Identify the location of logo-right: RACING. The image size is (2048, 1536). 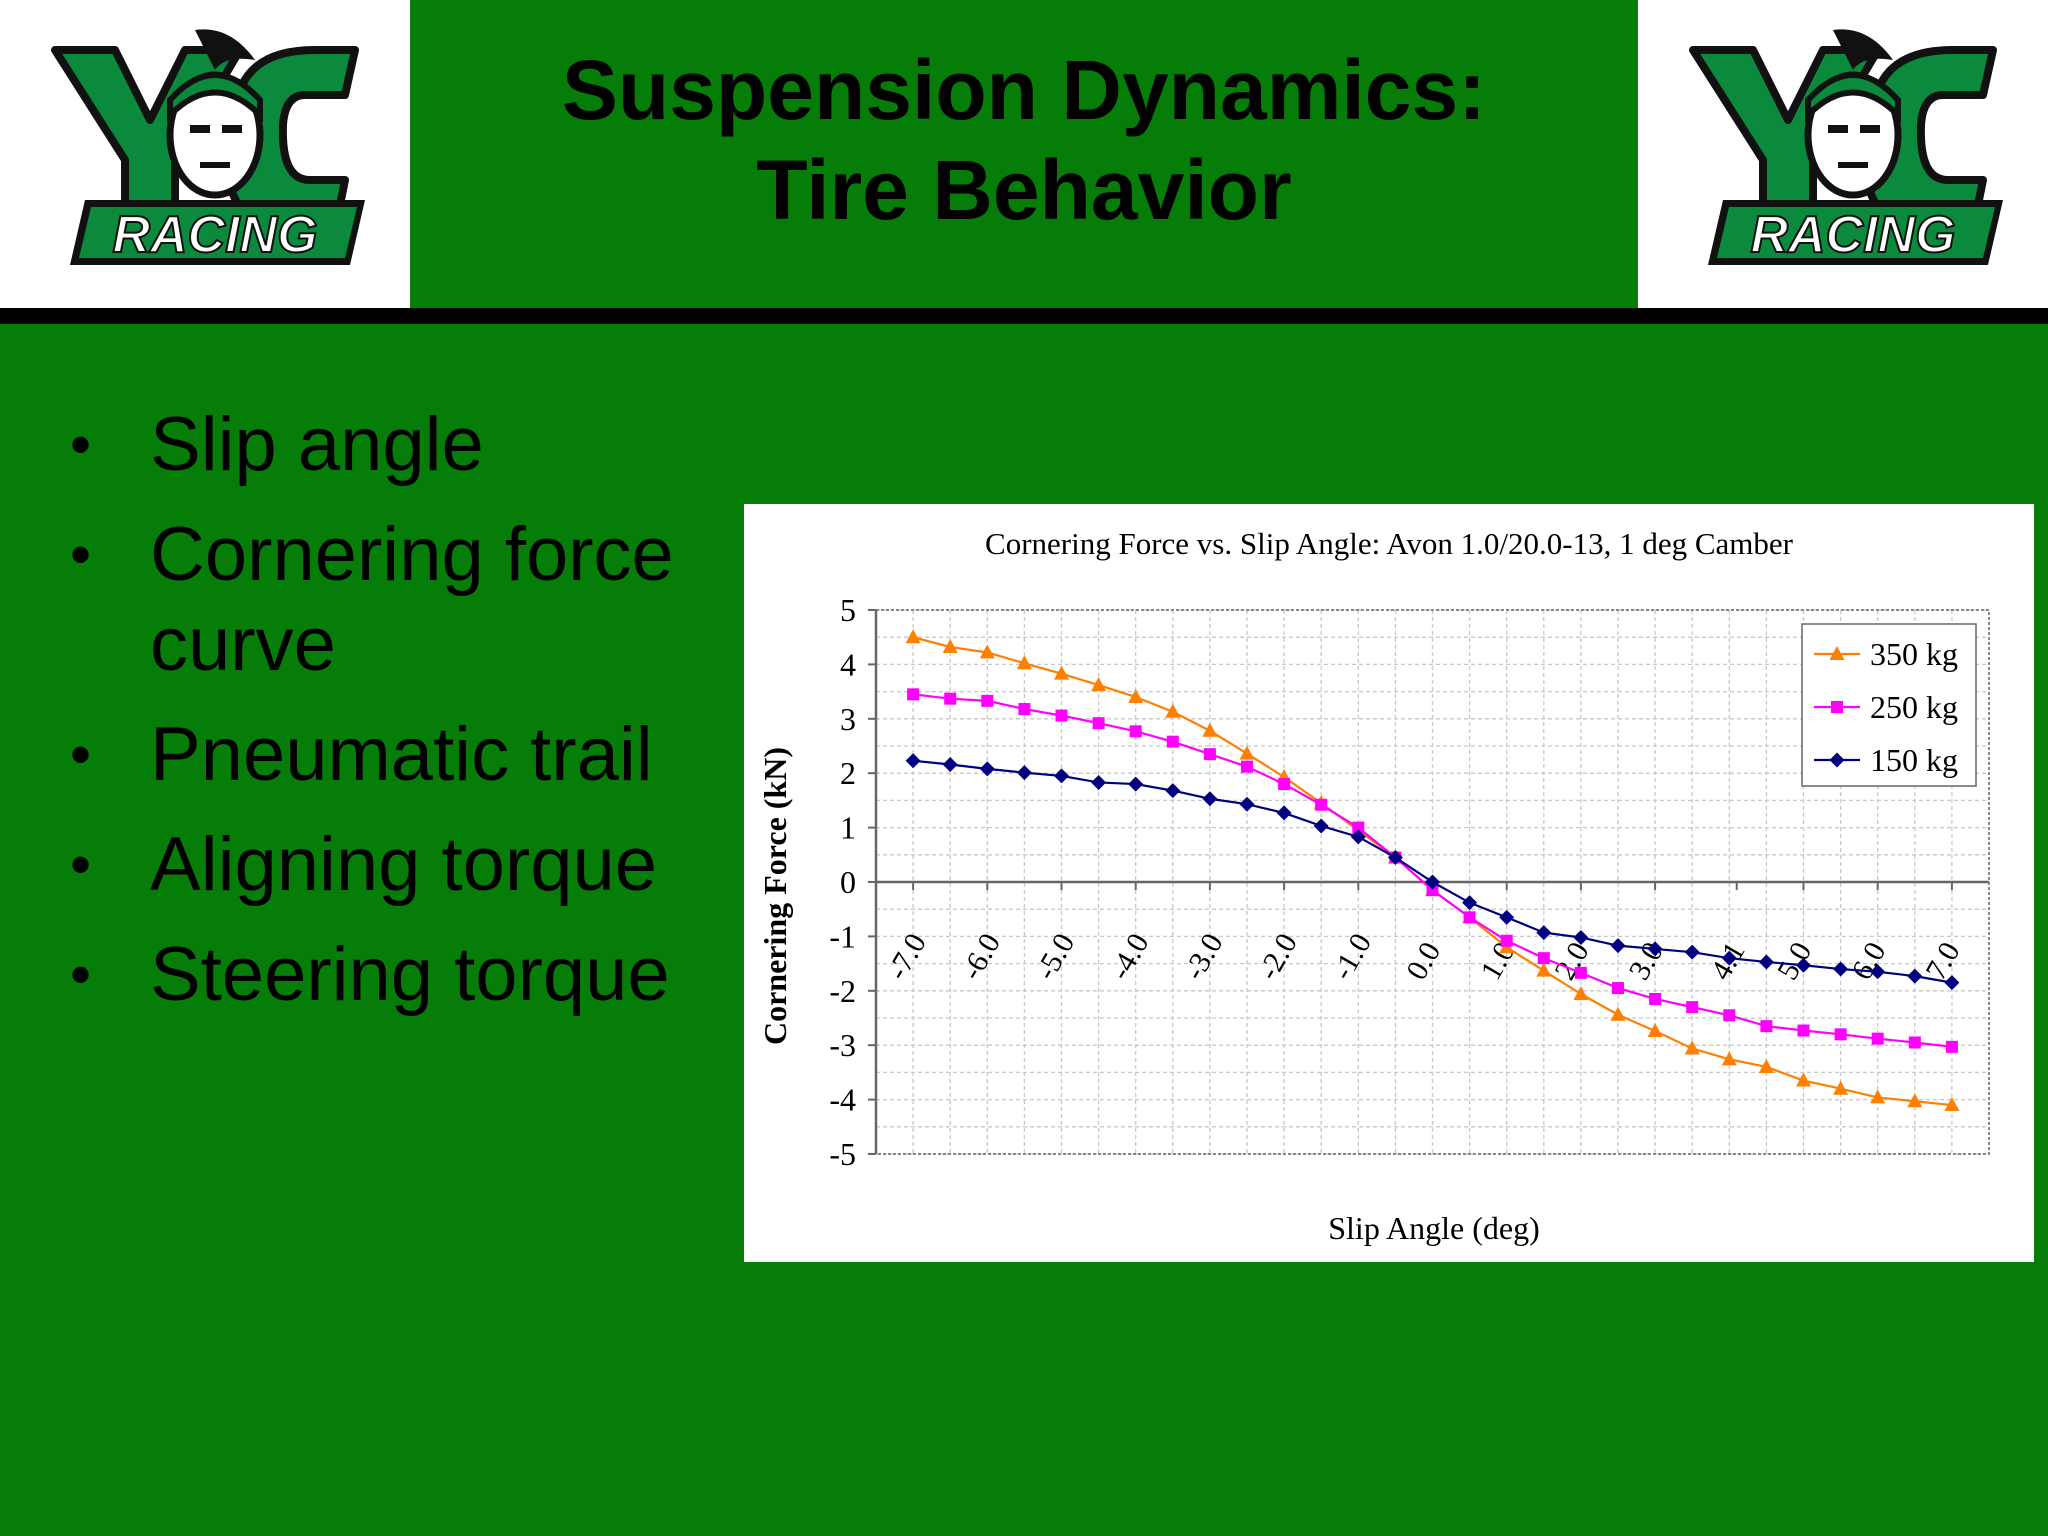
(1843, 154).